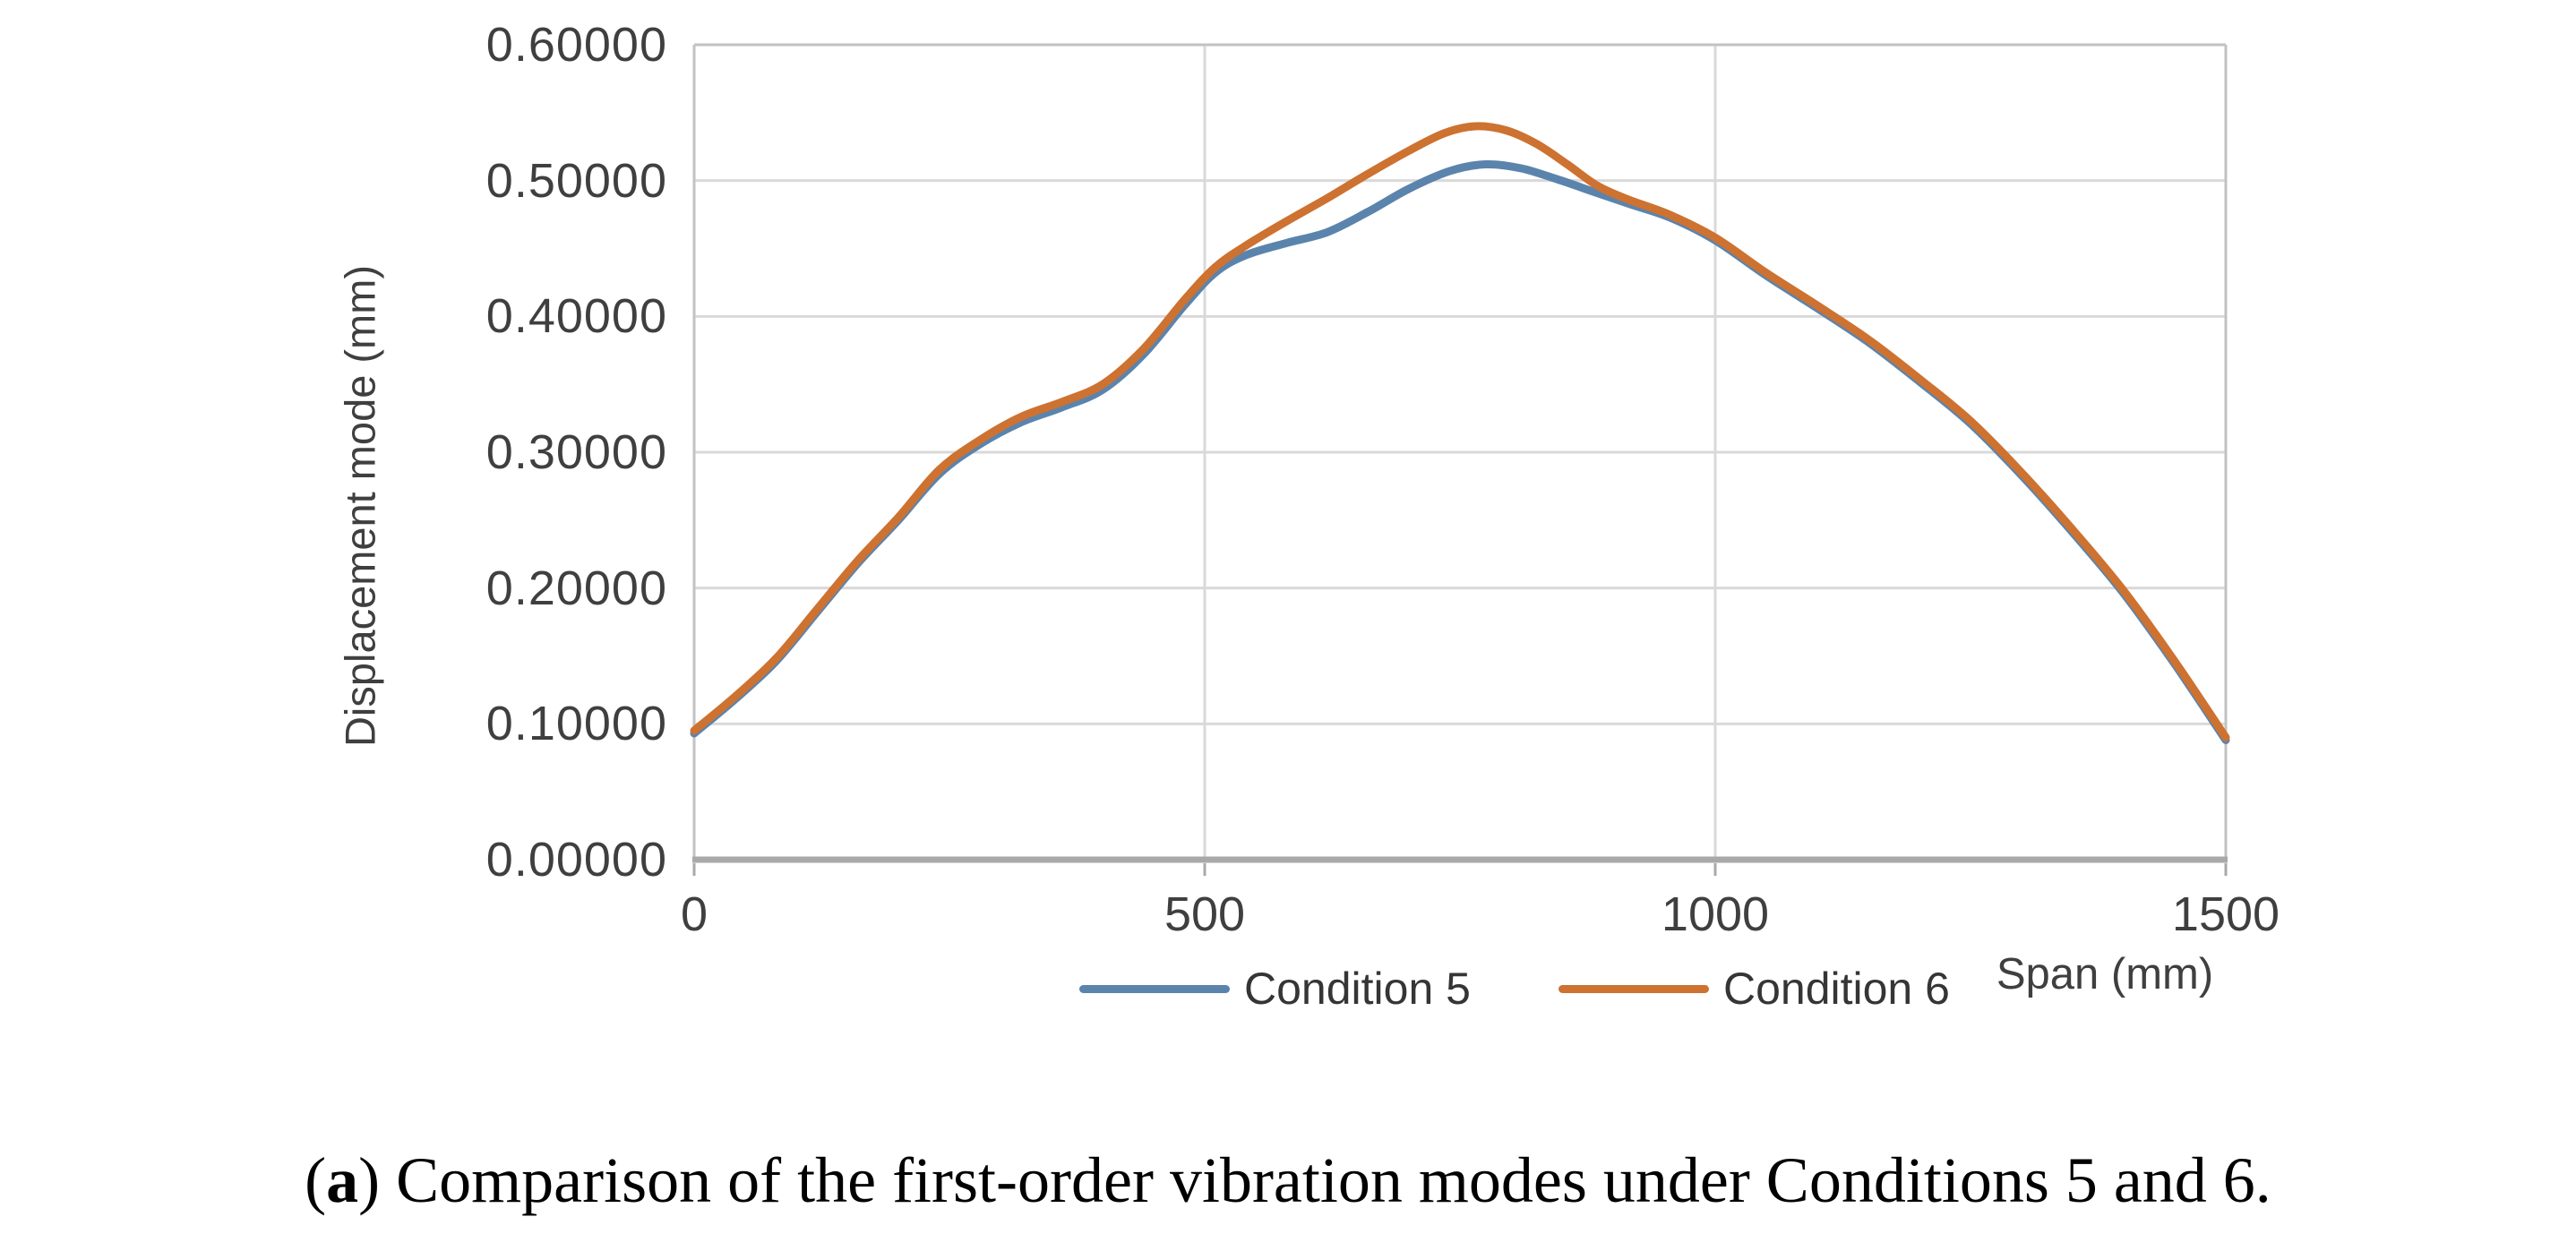  I want to click on caption-close-paren: ), so click(377, 1180).